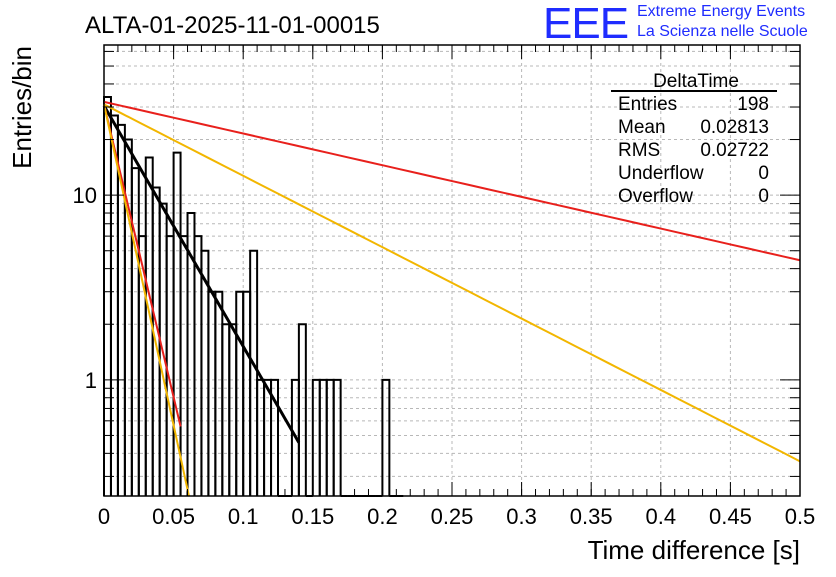  What do you see at coordinates (104, 516) in the screenshot?
I see `x-tick-label: 0` at bounding box center [104, 516].